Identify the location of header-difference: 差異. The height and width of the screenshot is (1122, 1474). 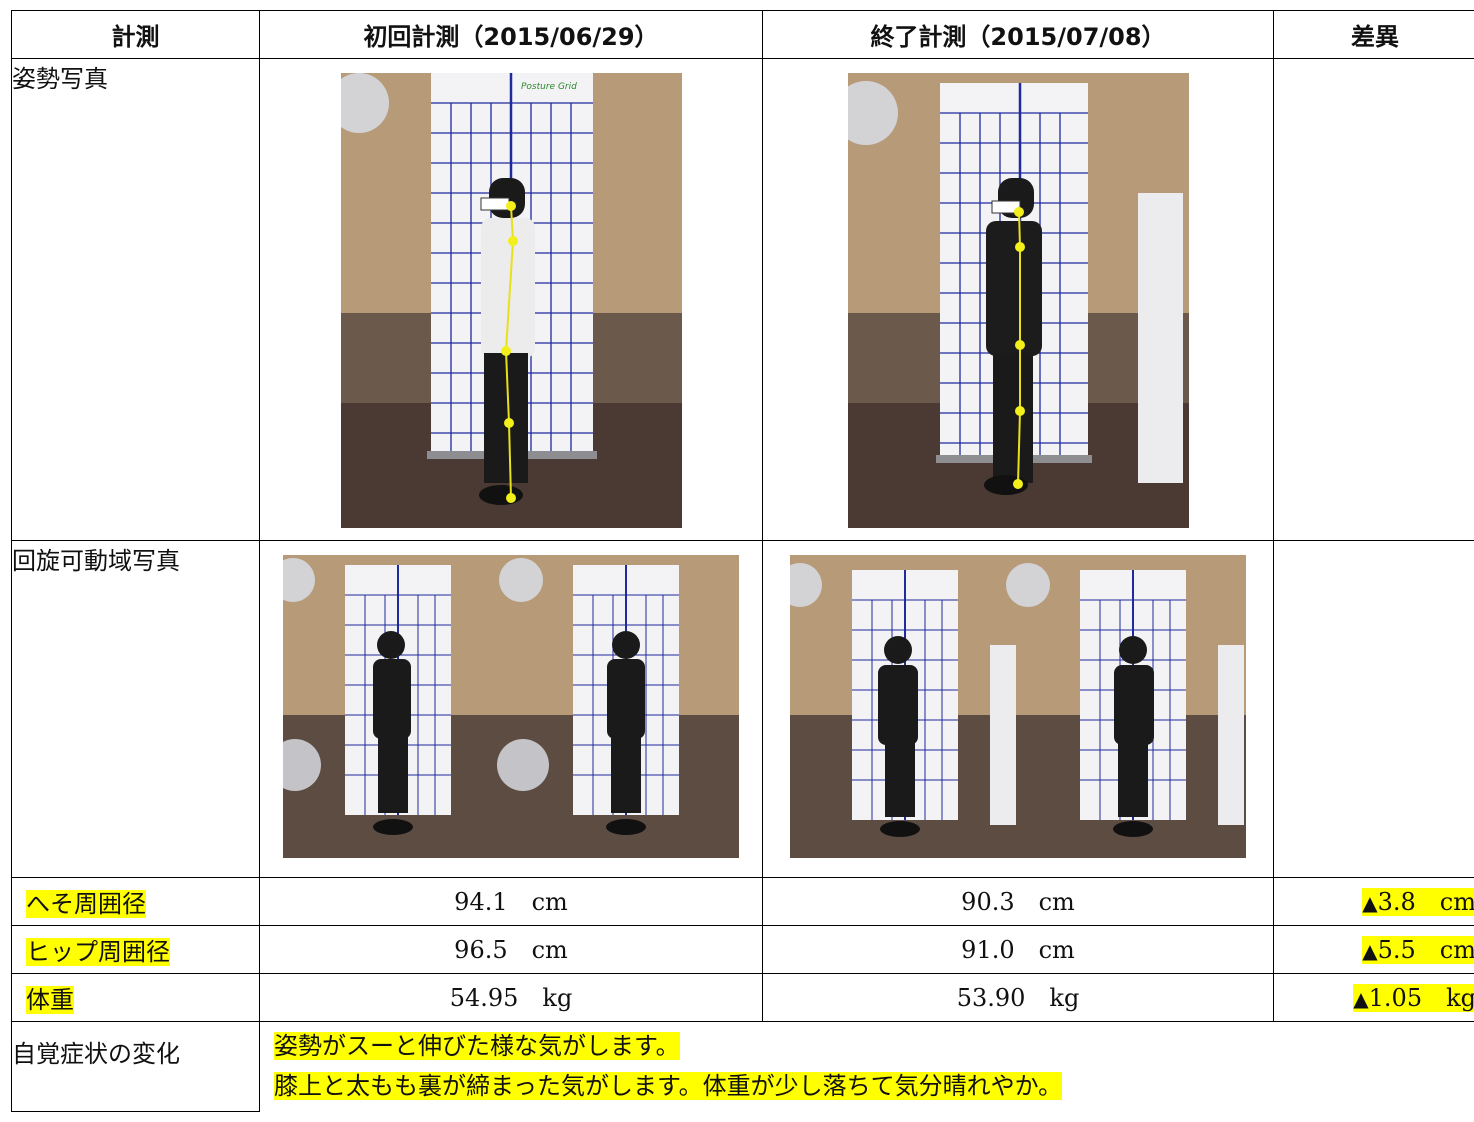
(1373, 34).